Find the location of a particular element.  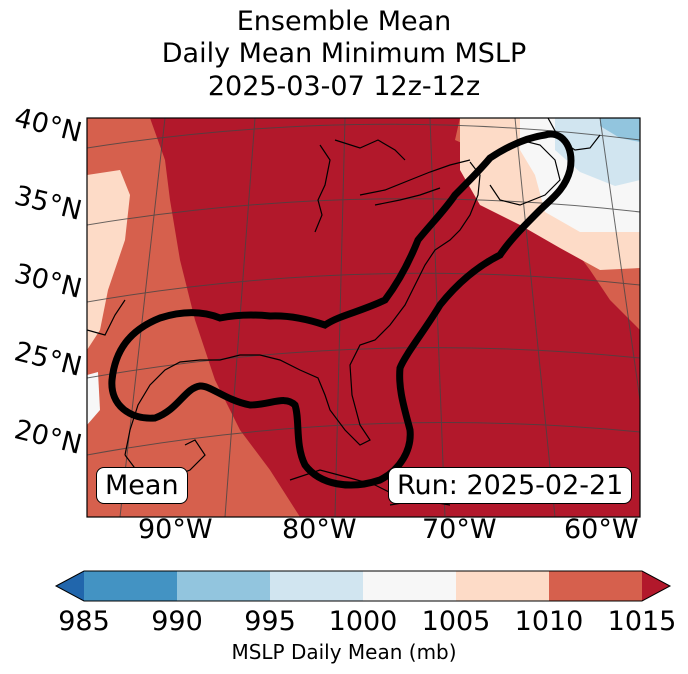

field-1000-1005-west is located at coordinates (93, 398).